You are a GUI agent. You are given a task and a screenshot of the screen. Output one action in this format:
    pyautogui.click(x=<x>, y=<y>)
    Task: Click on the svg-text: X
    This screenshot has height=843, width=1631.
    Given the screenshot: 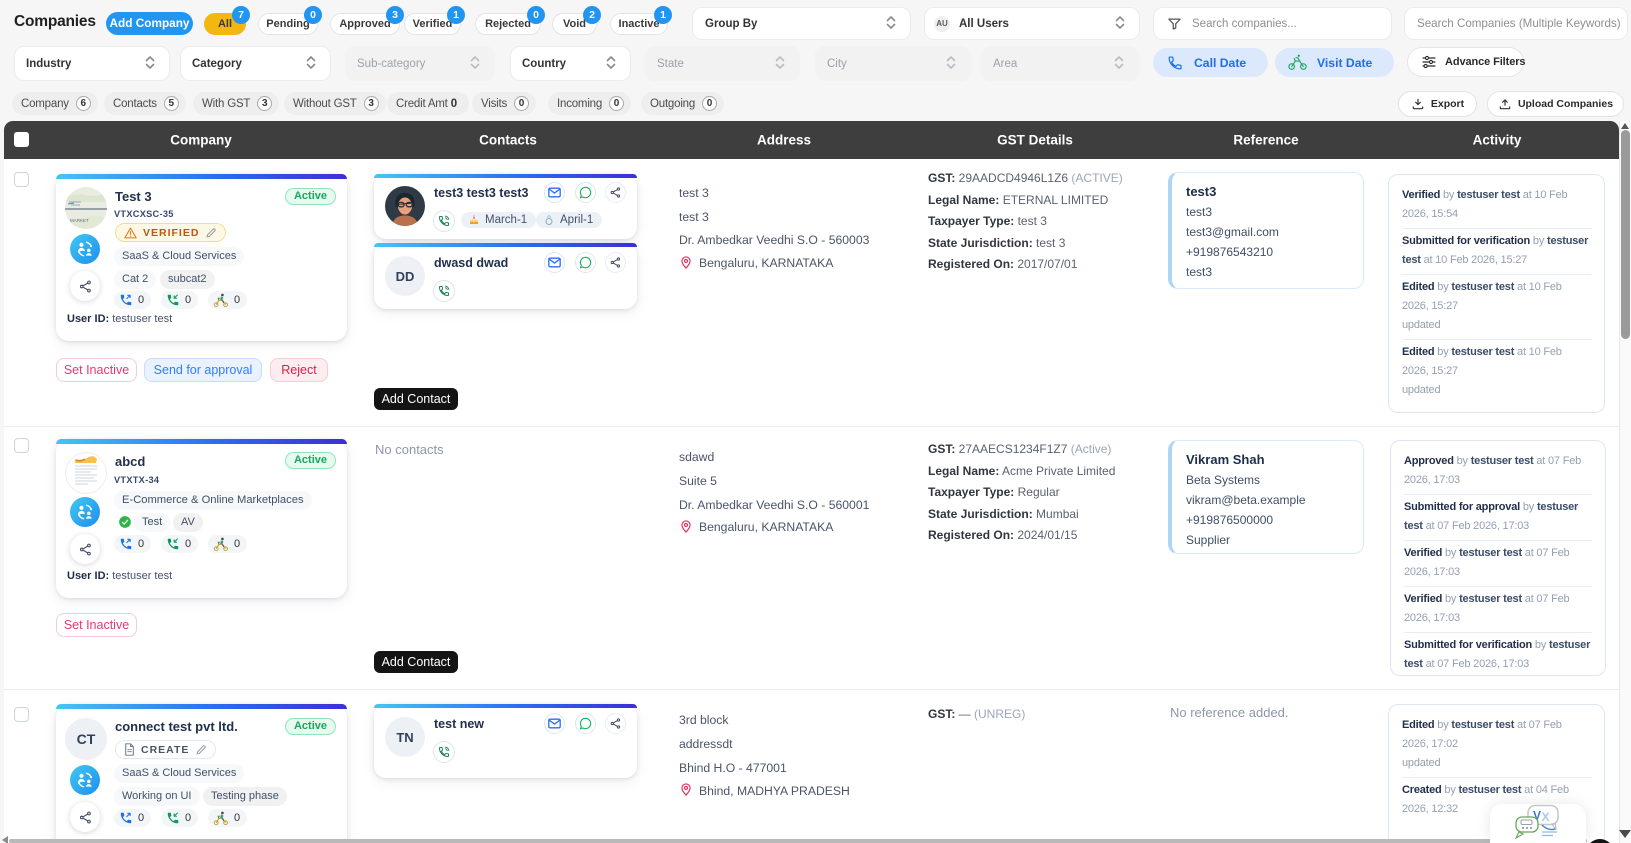 What is the action you would take?
    pyautogui.click(x=1546, y=817)
    